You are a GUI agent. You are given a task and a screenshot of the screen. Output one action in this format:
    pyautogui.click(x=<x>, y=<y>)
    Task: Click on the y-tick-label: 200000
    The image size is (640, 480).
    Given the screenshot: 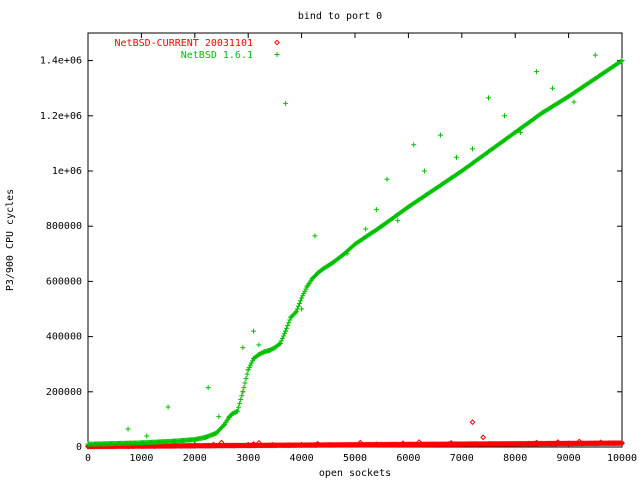 What is the action you would take?
    pyautogui.click(x=64, y=392)
    